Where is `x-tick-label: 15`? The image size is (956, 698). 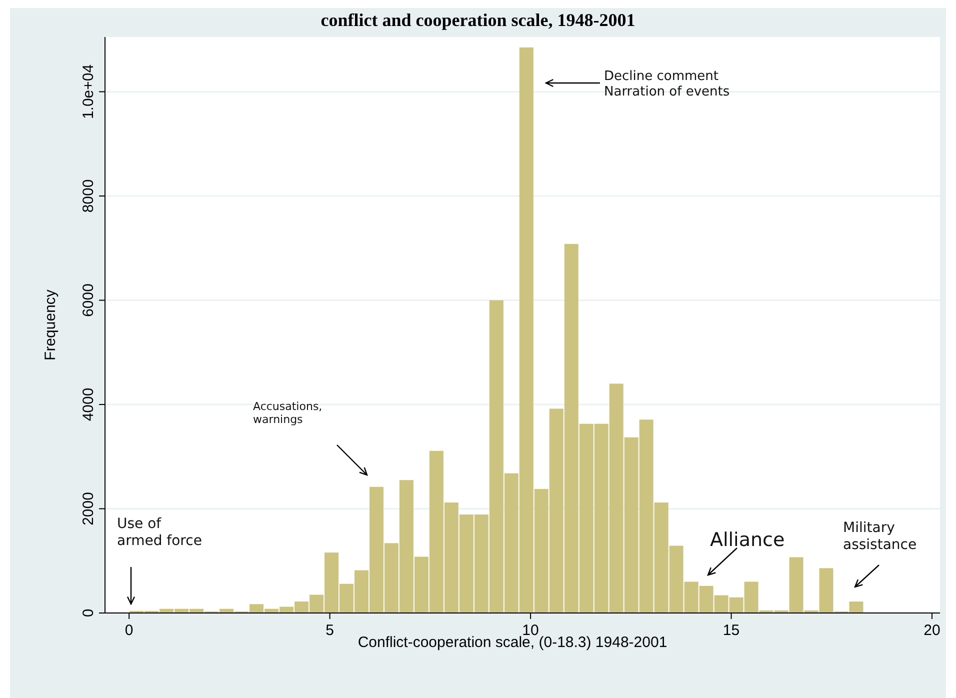 x-tick-label: 15 is located at coordinates (731, 630).